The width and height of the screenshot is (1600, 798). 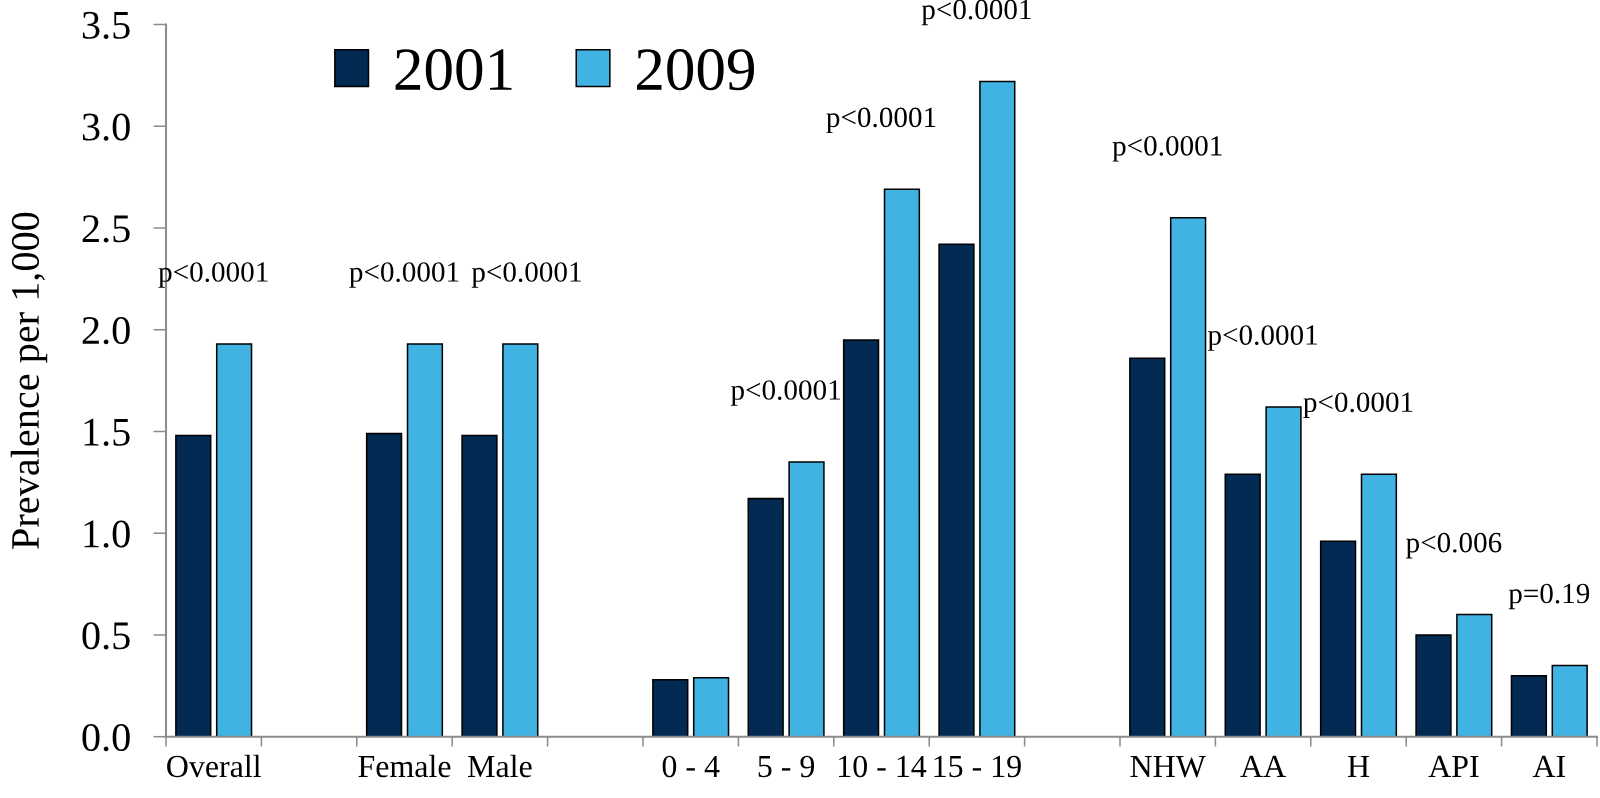 I want to click on annotation: p<0.006, so click(x=1454, y=545).